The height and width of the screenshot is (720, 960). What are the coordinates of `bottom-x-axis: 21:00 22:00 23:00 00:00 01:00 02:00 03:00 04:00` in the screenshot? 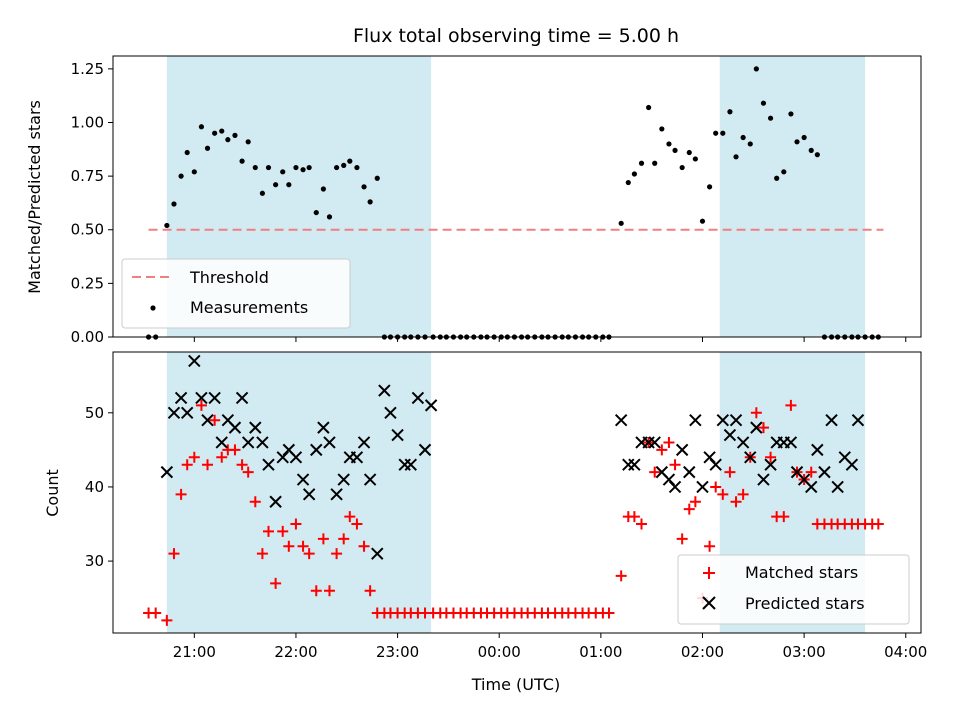 It's located at (550, 647).